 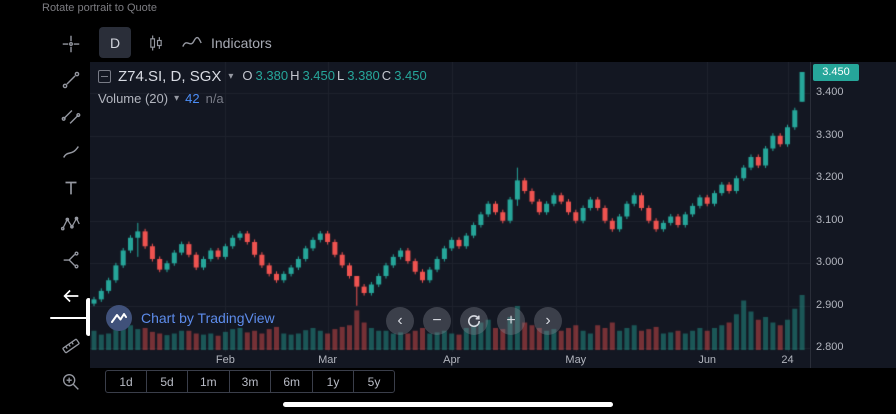 I want to click on trend-line-icon, so click(x=71, y=80).